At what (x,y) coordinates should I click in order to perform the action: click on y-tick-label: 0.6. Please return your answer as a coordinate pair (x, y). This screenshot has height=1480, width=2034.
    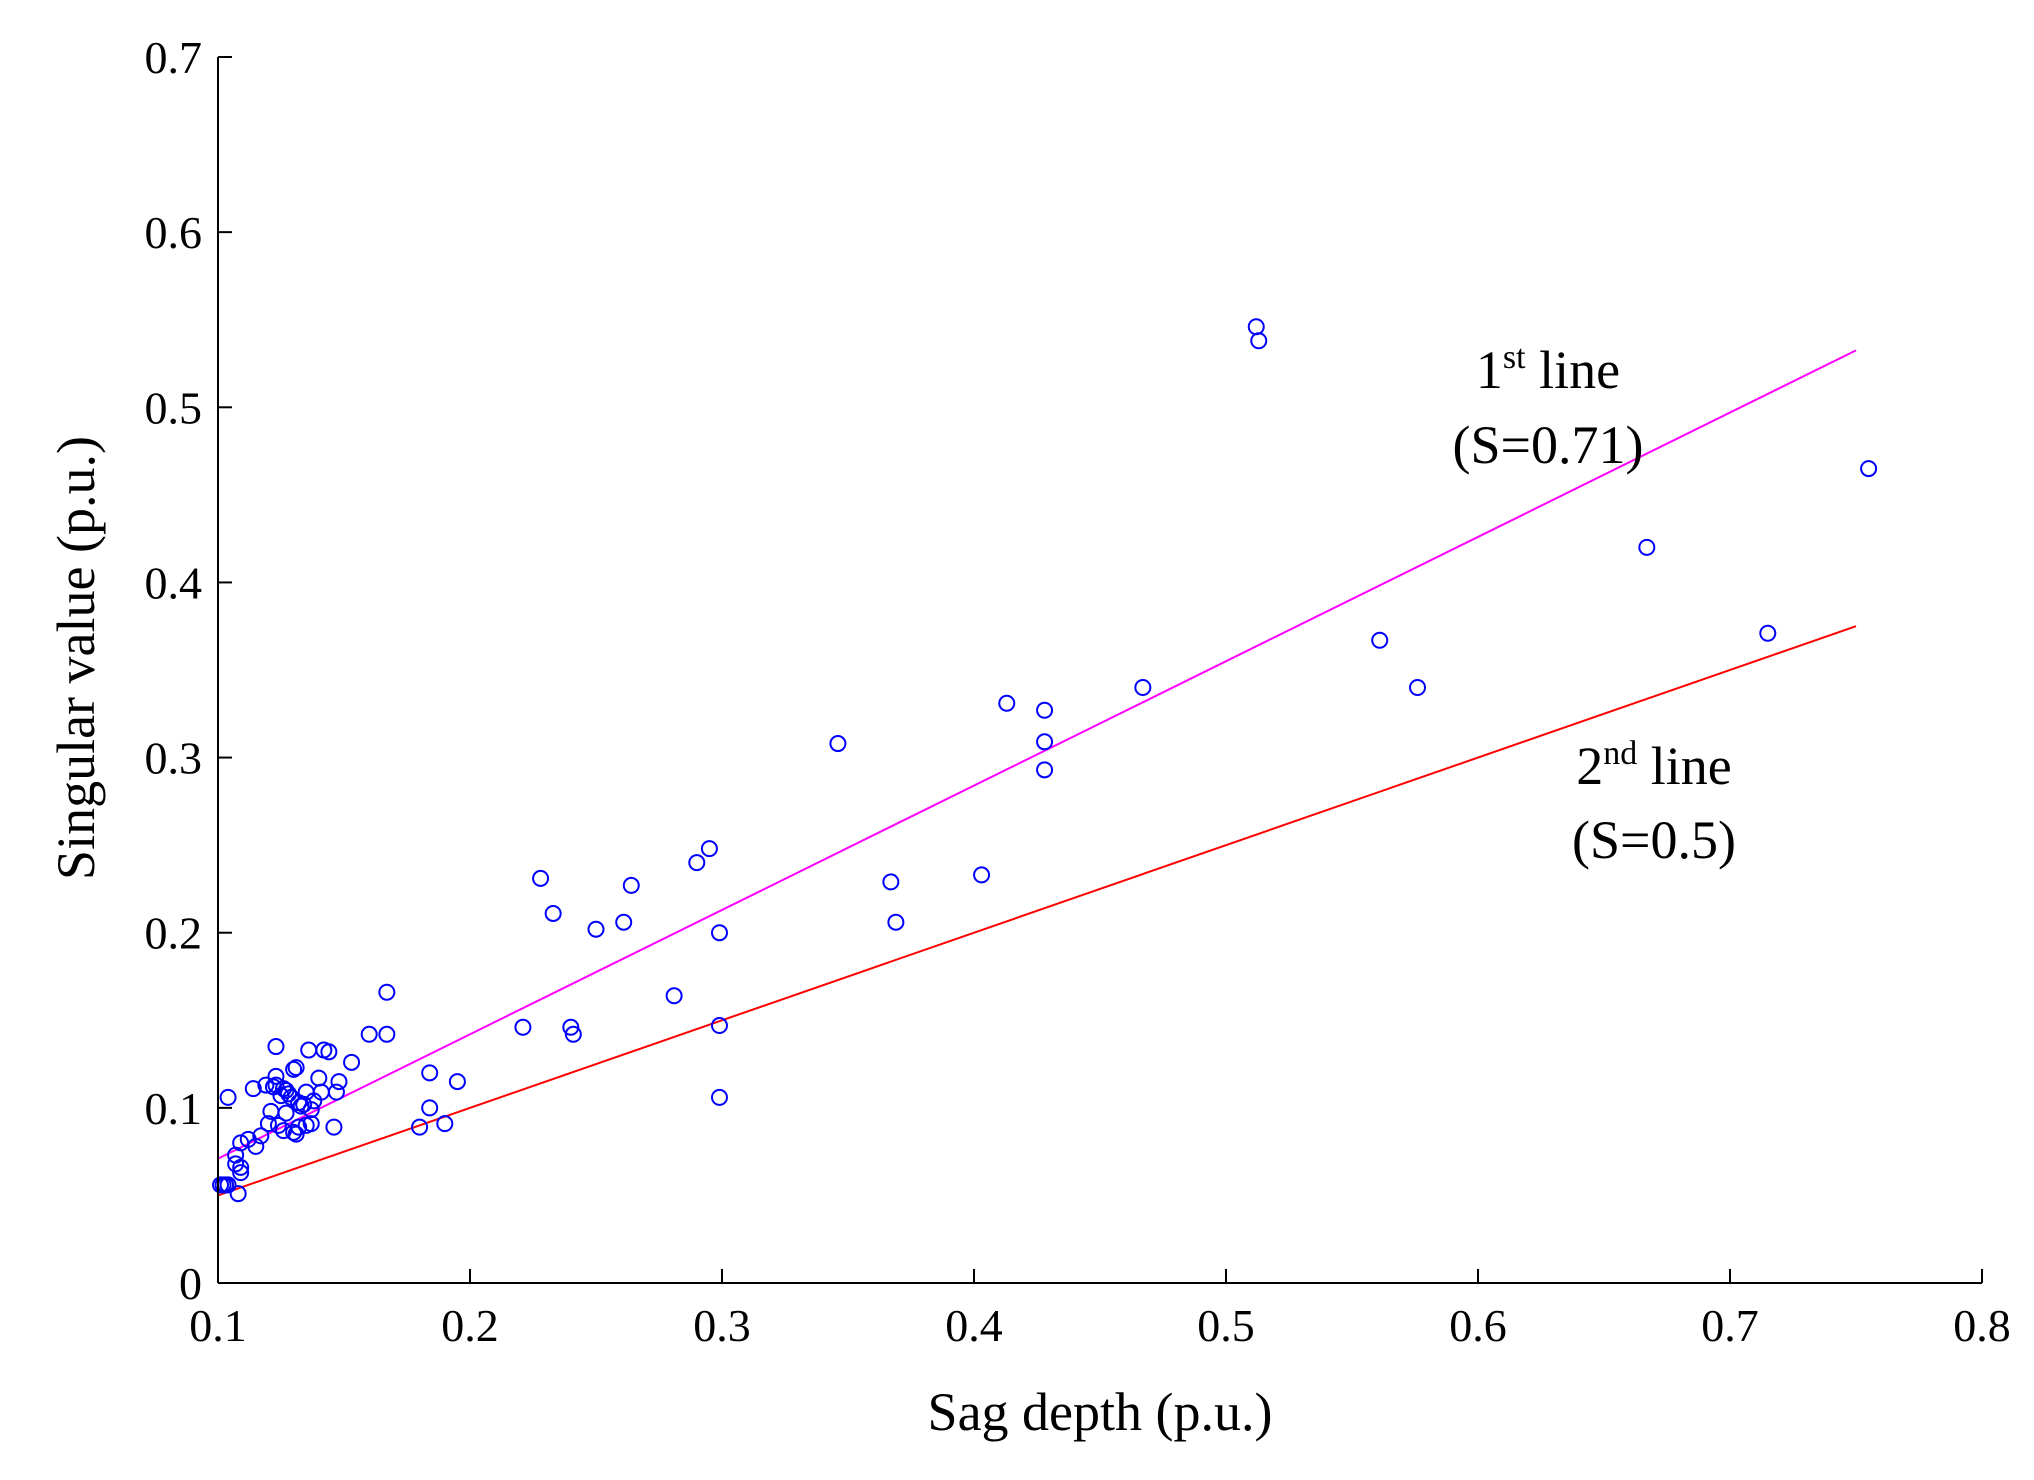
    Looking at the image, I should click on (174, 232).